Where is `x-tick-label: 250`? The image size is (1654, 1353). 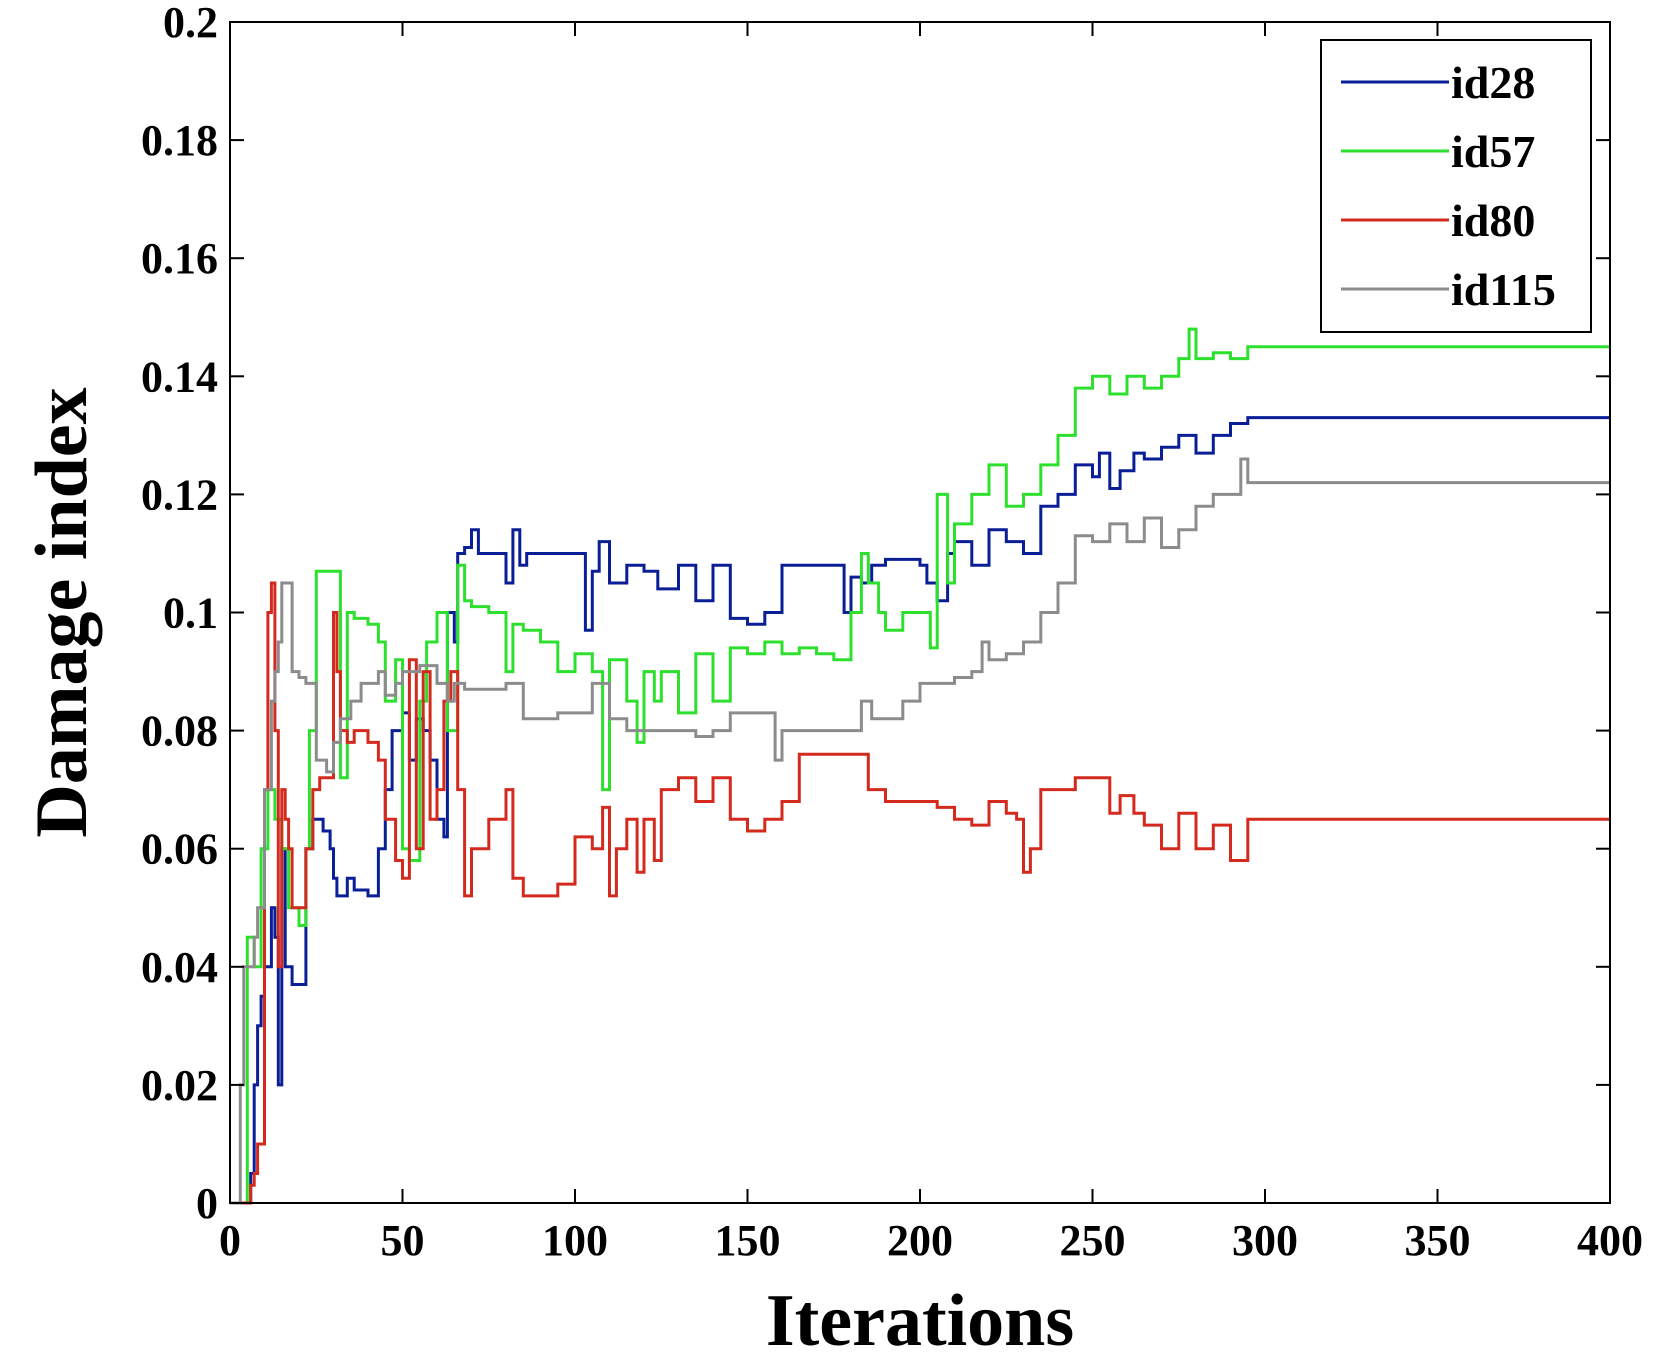
x-tick-label: 250 is located at coordinates (1093, 1240).